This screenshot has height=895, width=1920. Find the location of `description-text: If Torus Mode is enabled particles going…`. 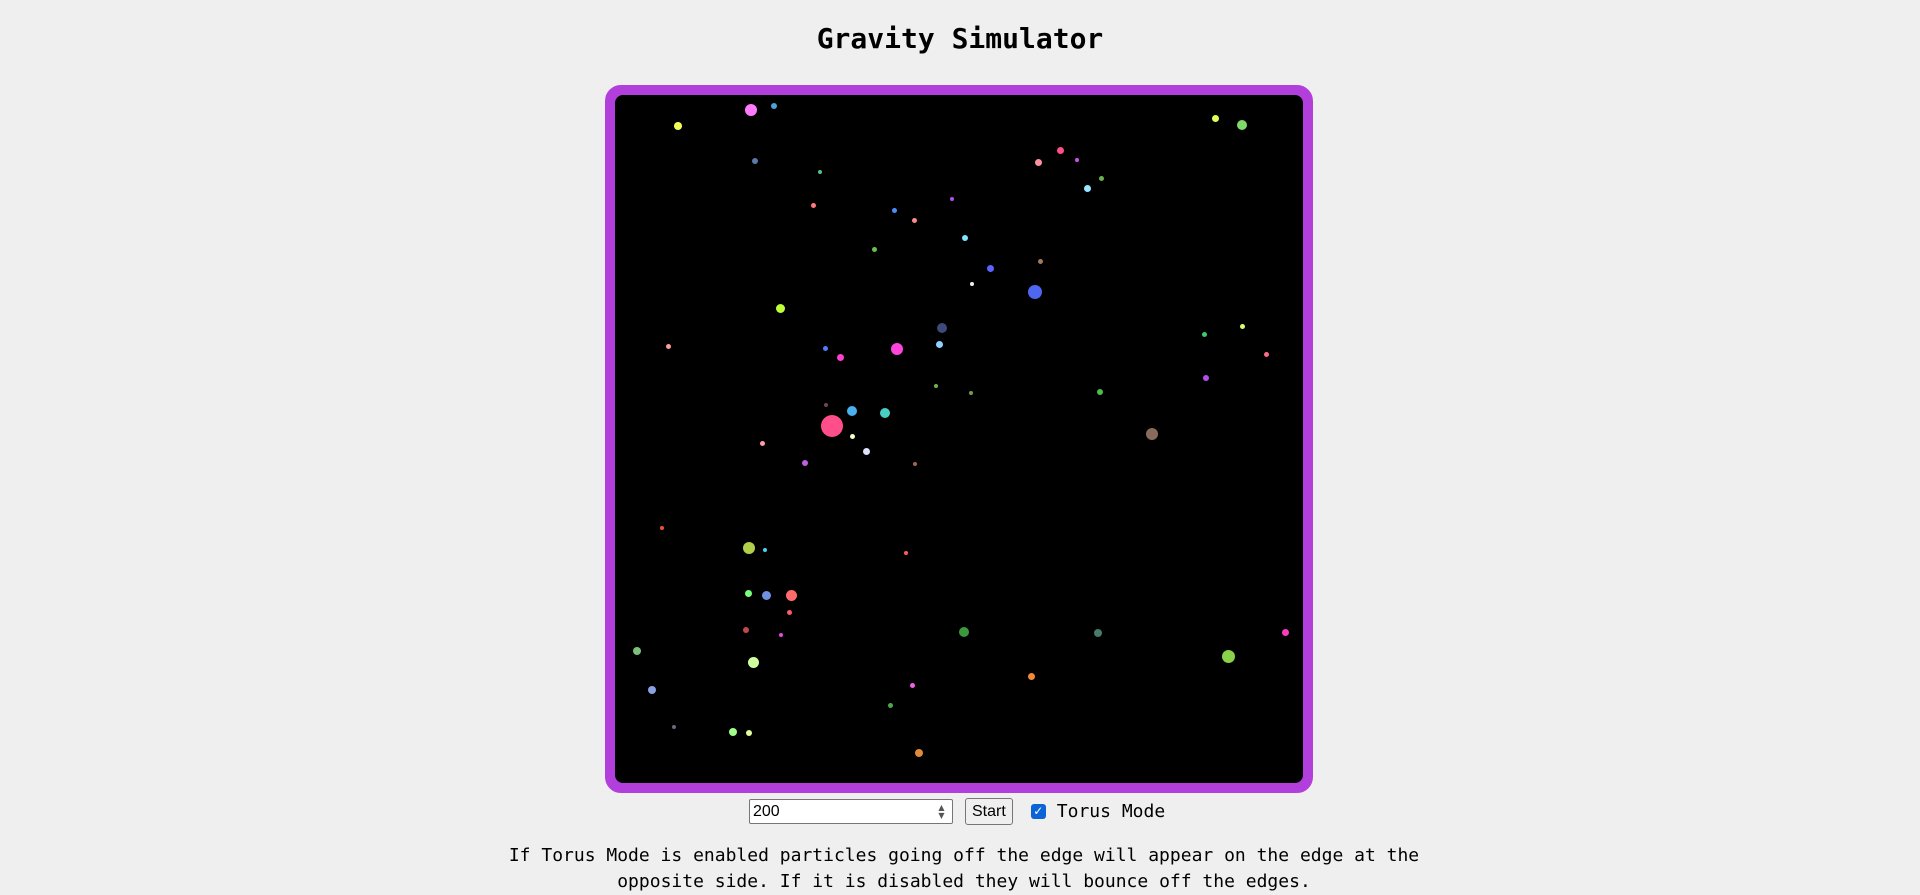

description-text: If Torus Mode is enabled particles going… is located at coordinates (964, 868).